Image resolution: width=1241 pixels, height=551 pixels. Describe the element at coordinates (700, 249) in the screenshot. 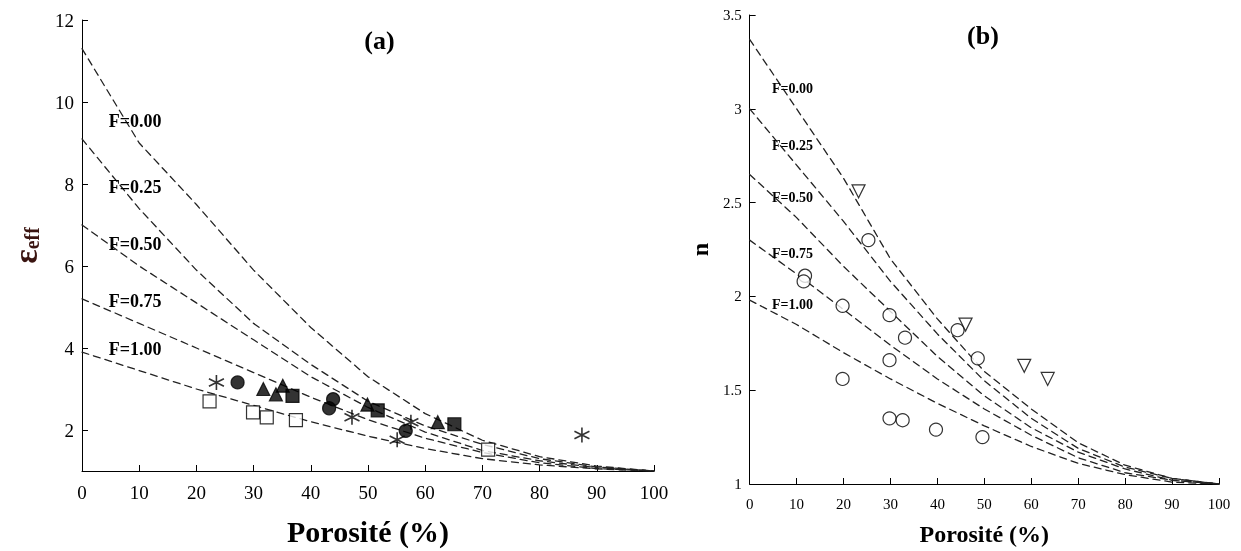

I see `y-axis-title: n` at that location.